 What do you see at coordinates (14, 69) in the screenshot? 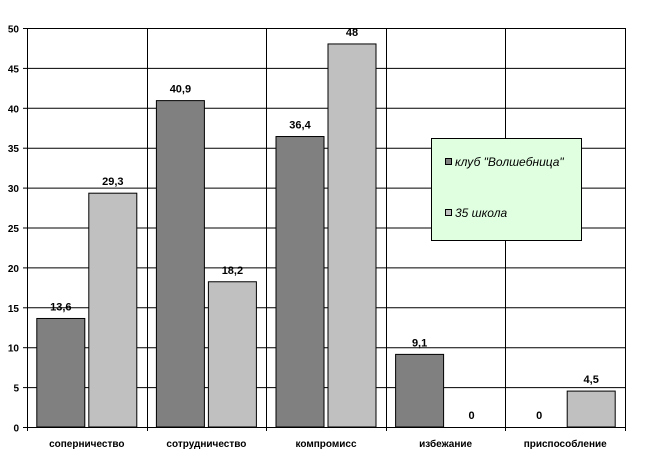
I see `y-tick-label: 45` at bounding box center [14, 69].